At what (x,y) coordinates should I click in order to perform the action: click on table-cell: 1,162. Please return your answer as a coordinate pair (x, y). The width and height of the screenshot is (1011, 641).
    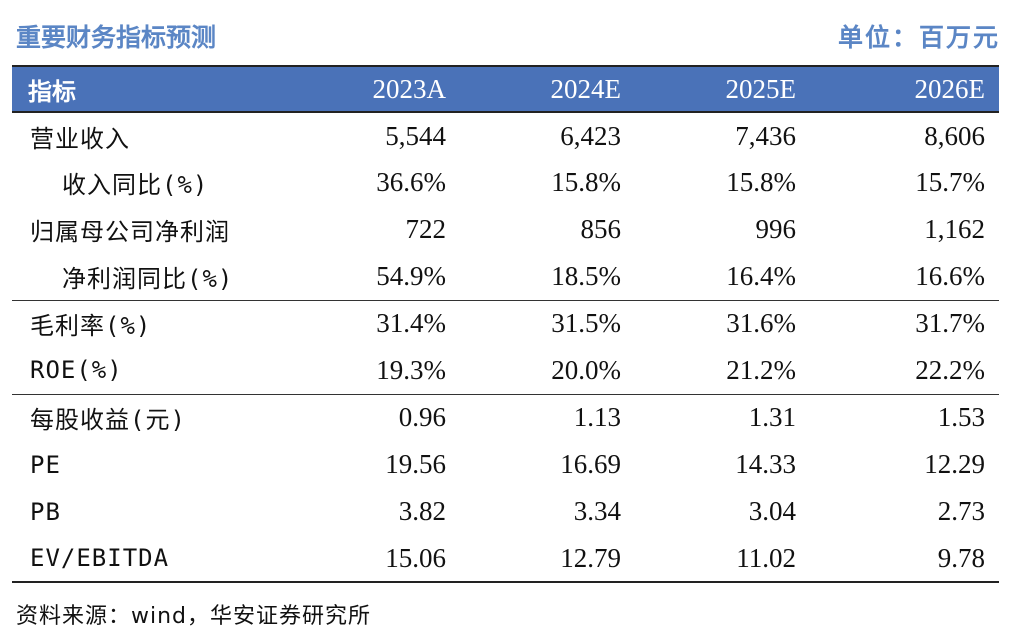
    Looking at the image, I should click on (954, 229).